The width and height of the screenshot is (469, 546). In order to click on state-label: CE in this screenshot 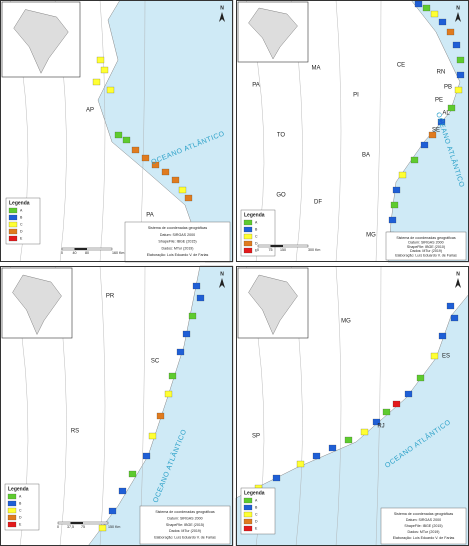, I will do `click(401, 66)`.